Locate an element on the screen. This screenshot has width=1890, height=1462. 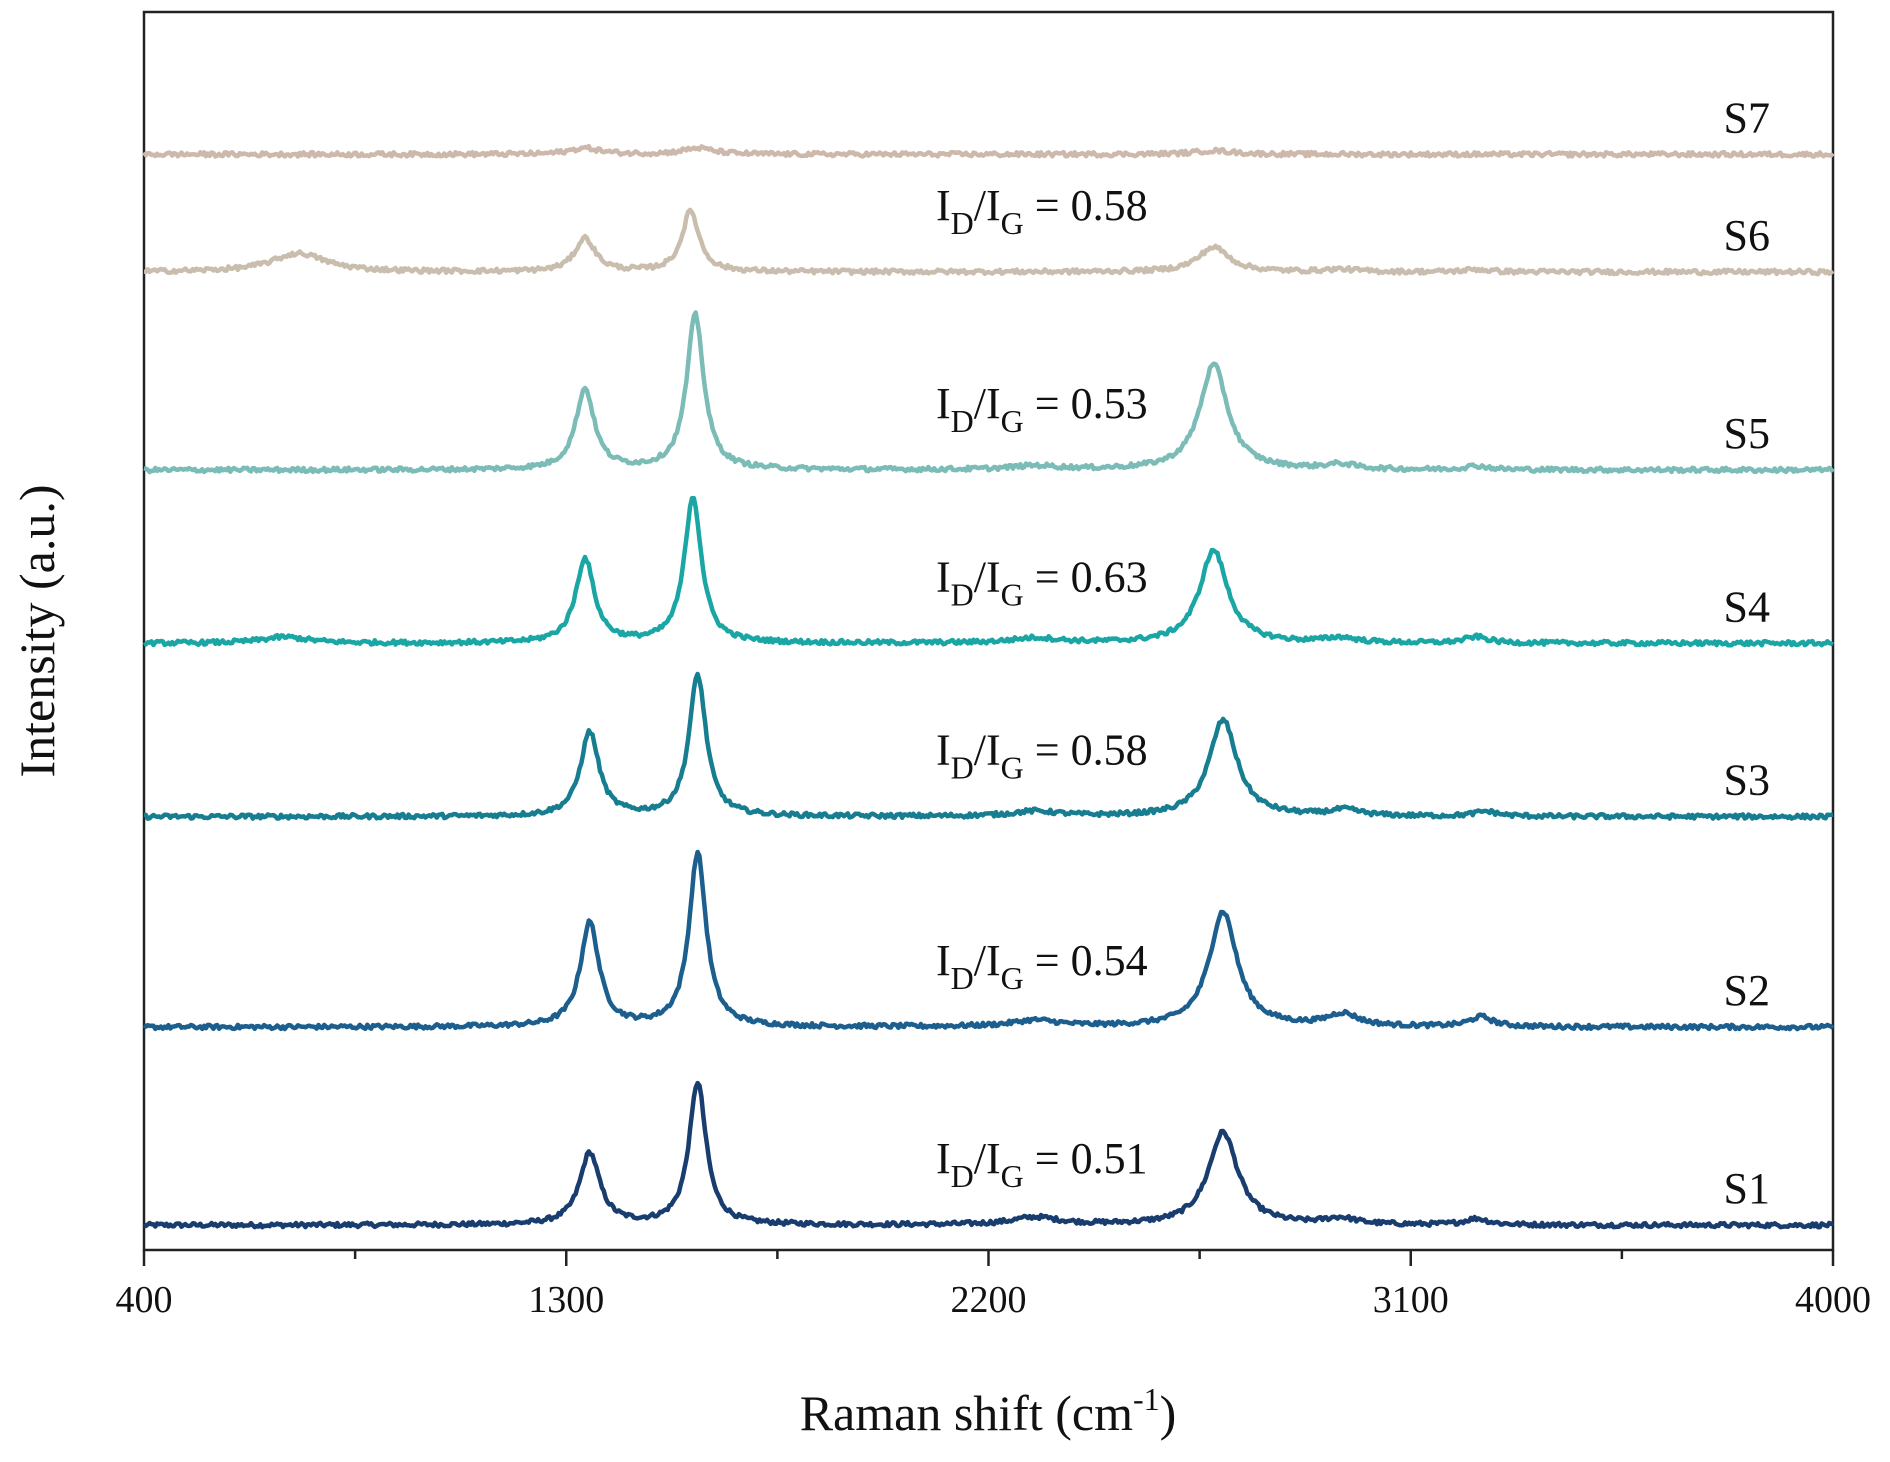
series-line-s2 is located at coordinates (988, 940).